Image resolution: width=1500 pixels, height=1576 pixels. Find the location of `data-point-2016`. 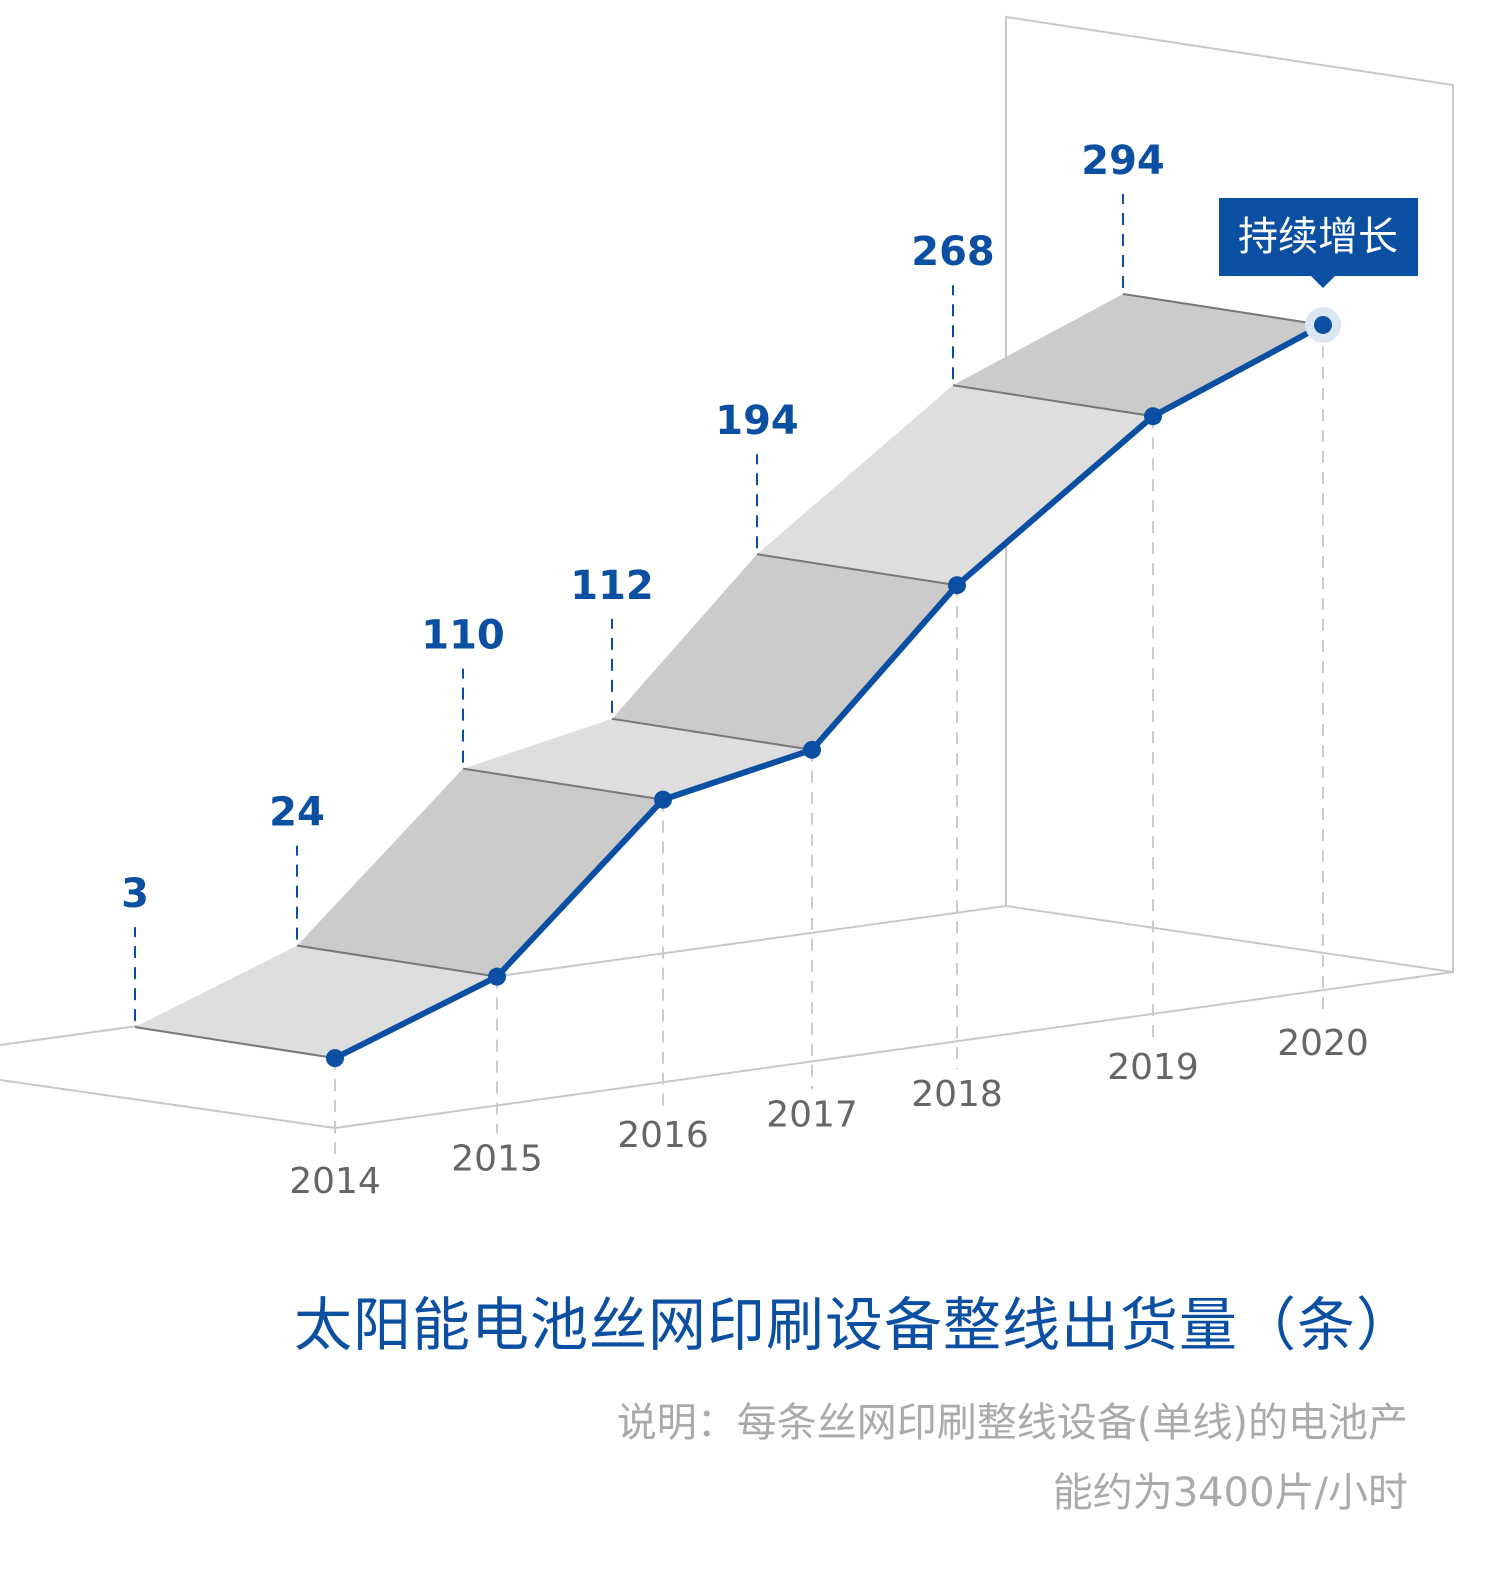

data-point-2016 is located at coordinates (663, 799).